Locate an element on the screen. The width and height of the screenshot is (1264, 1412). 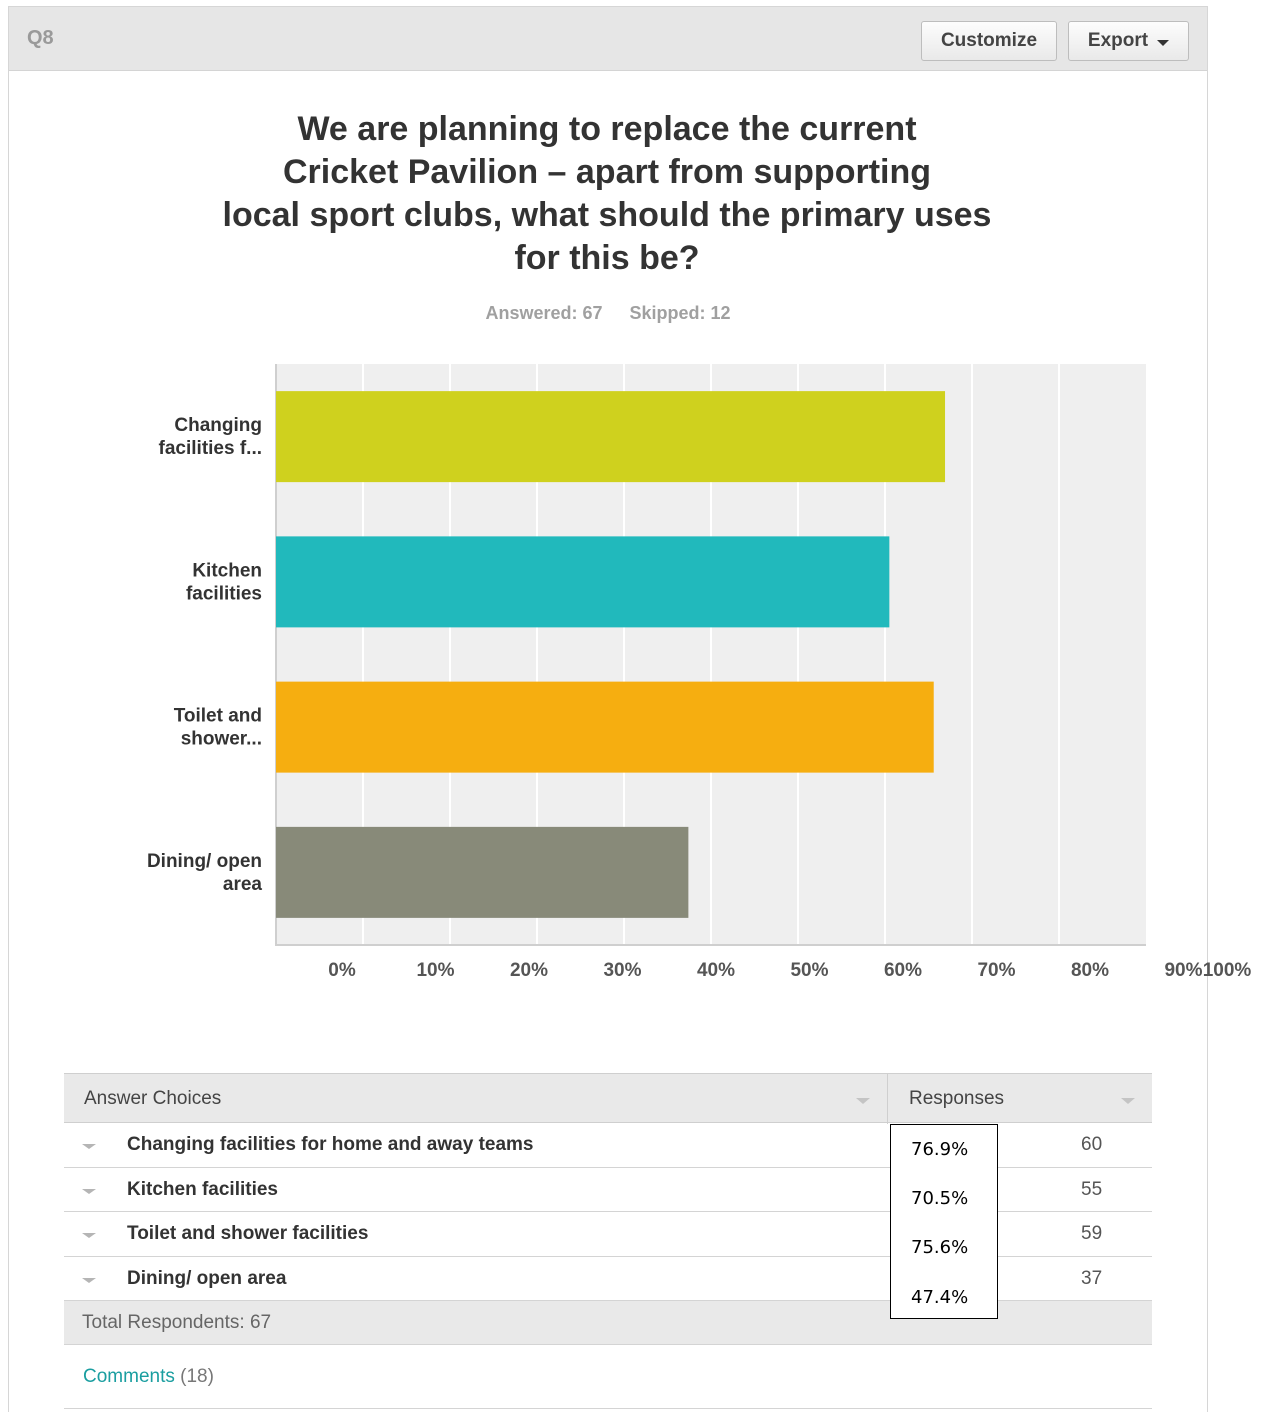
table-header-row: Answer Choices Responses is located at coordinates (608, 1098).